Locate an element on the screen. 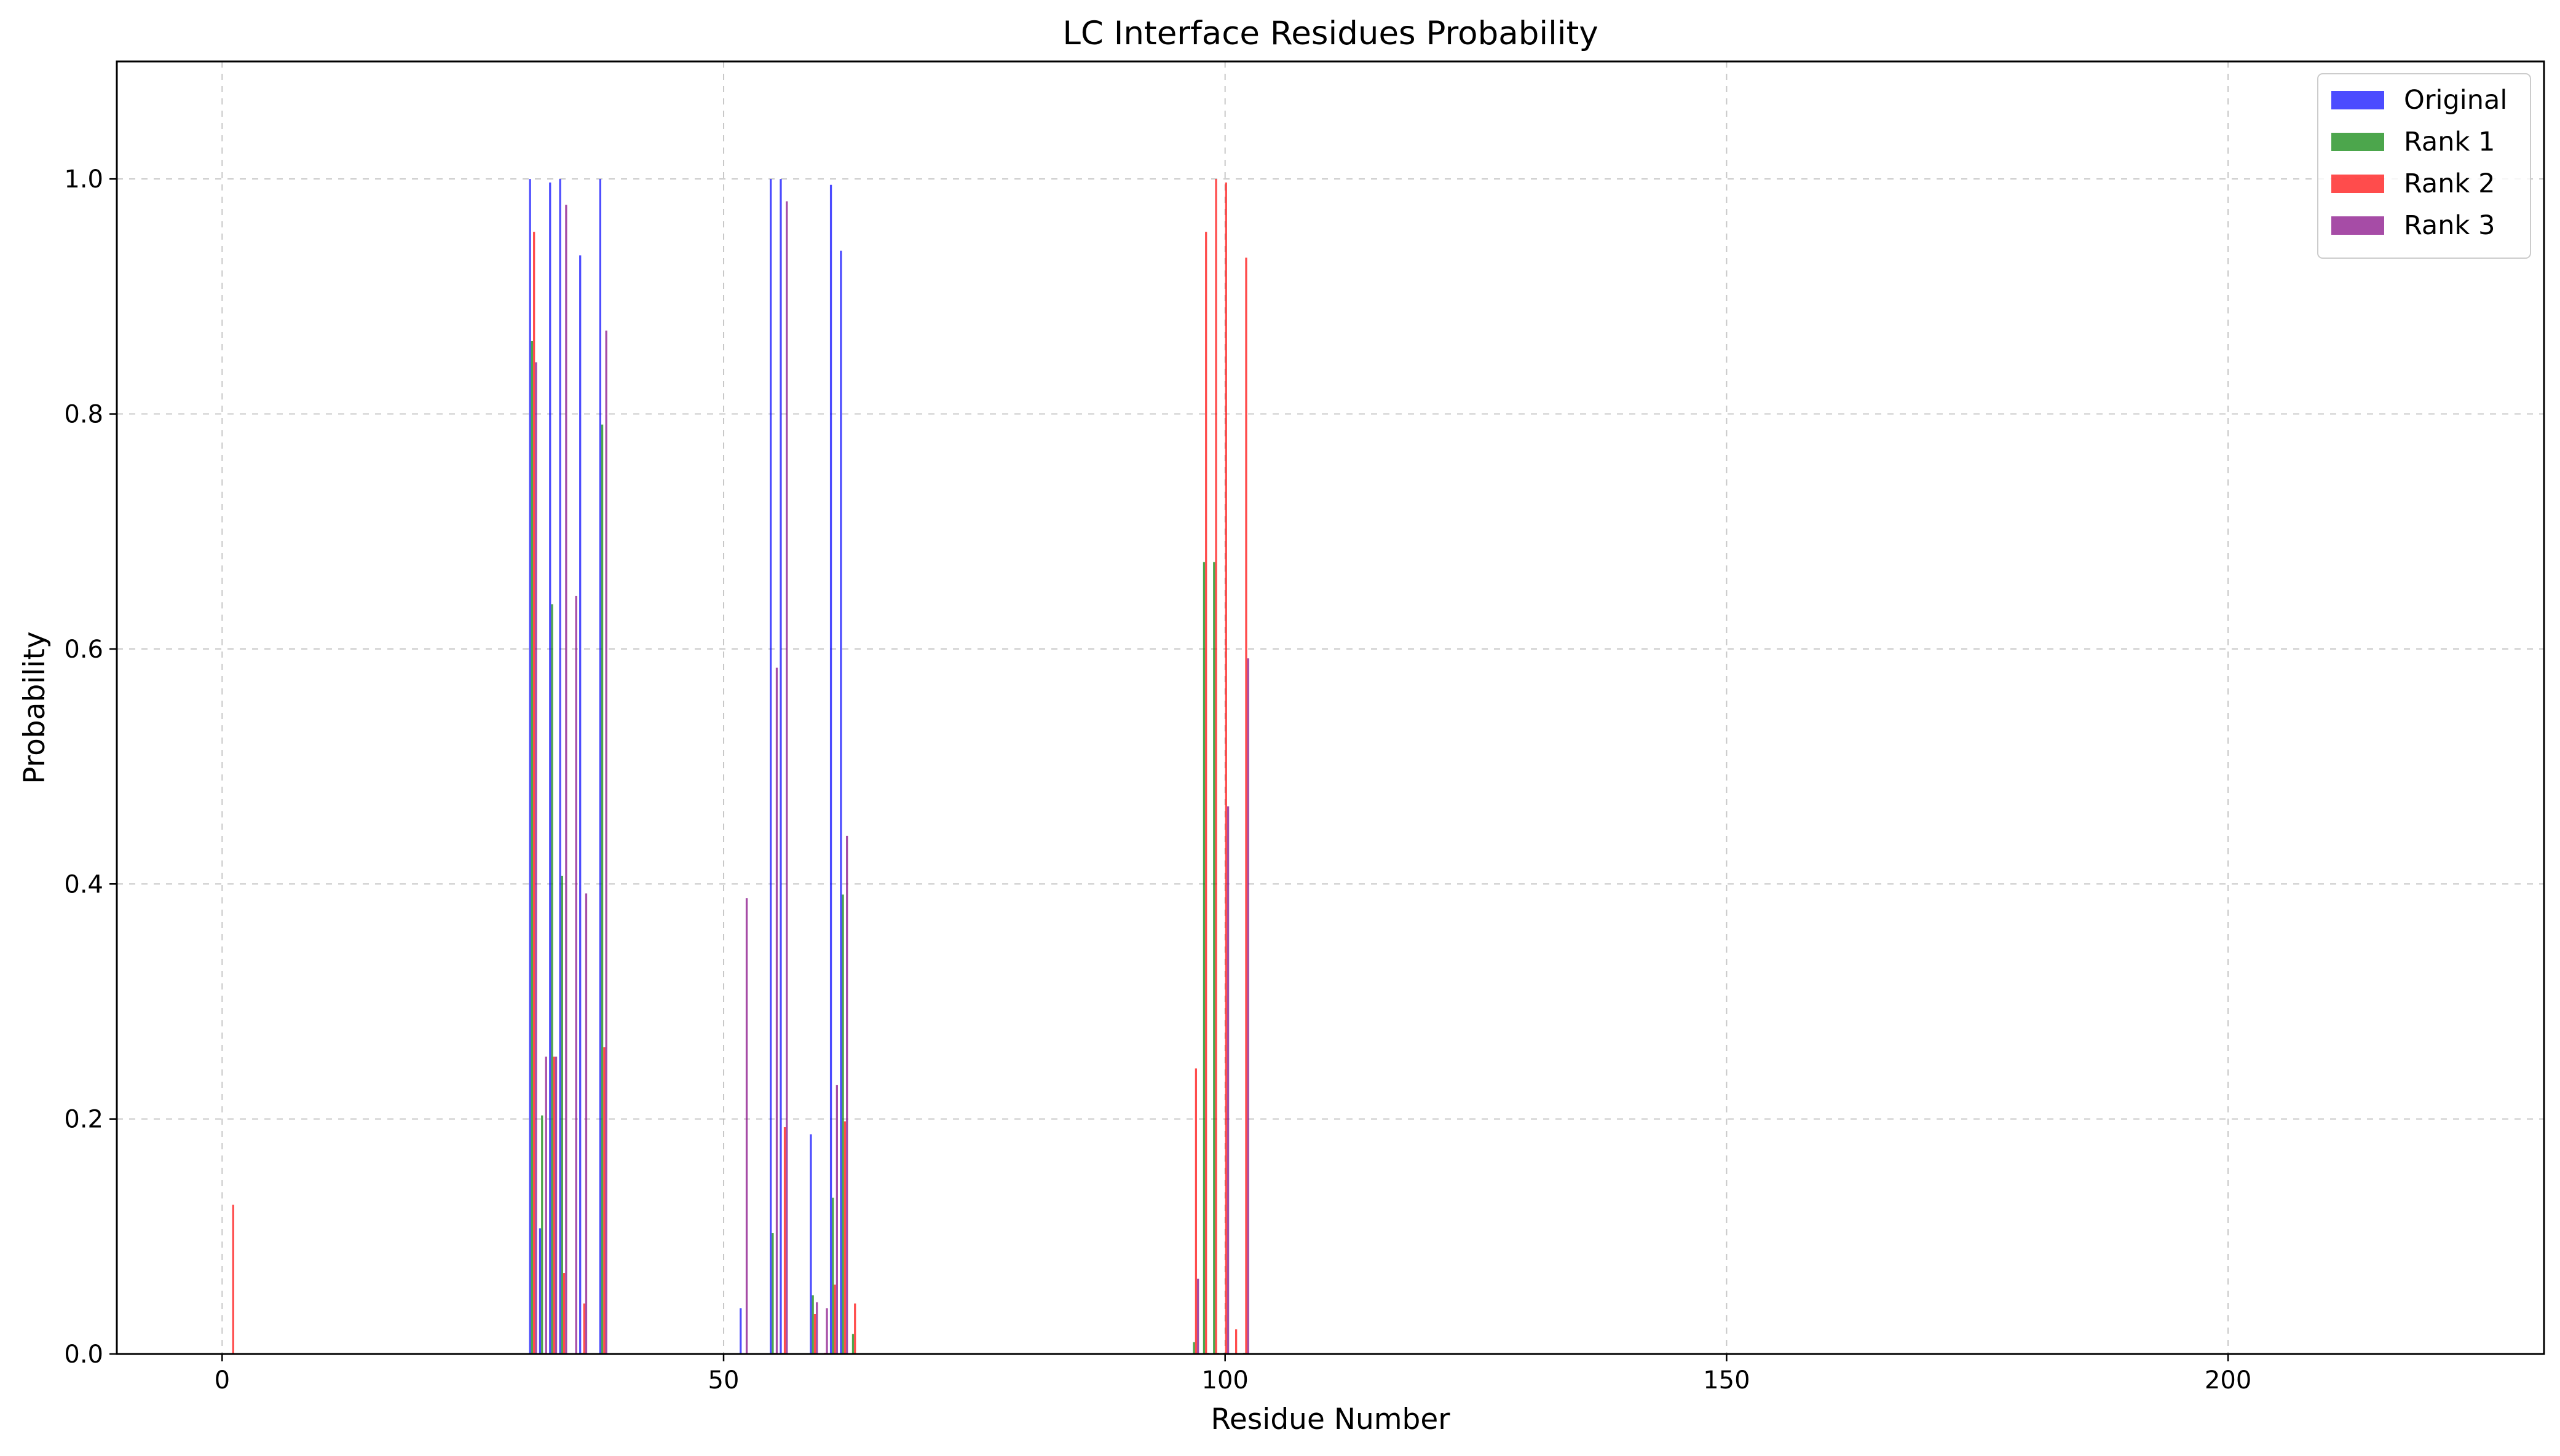  y-tick-label: 0.2 is located at coordinates (84, 1120).